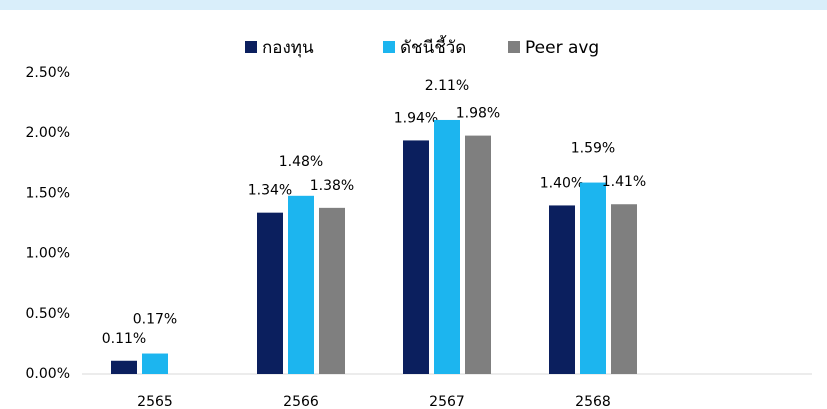 This screenshot has height=409, width=827. Describe the element at coordinates (48, 314) in the screenshot. I see `y-tick-label: 0.50%` at that location.